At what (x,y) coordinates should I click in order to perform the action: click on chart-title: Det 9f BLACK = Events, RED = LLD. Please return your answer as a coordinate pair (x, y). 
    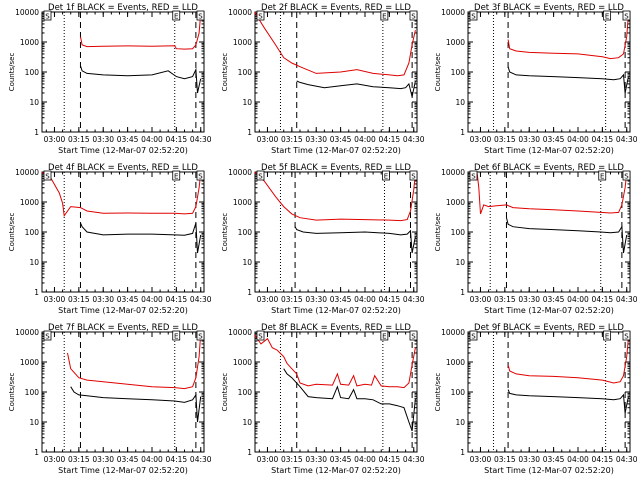
    Looking at the image, I should click on (549, 328).